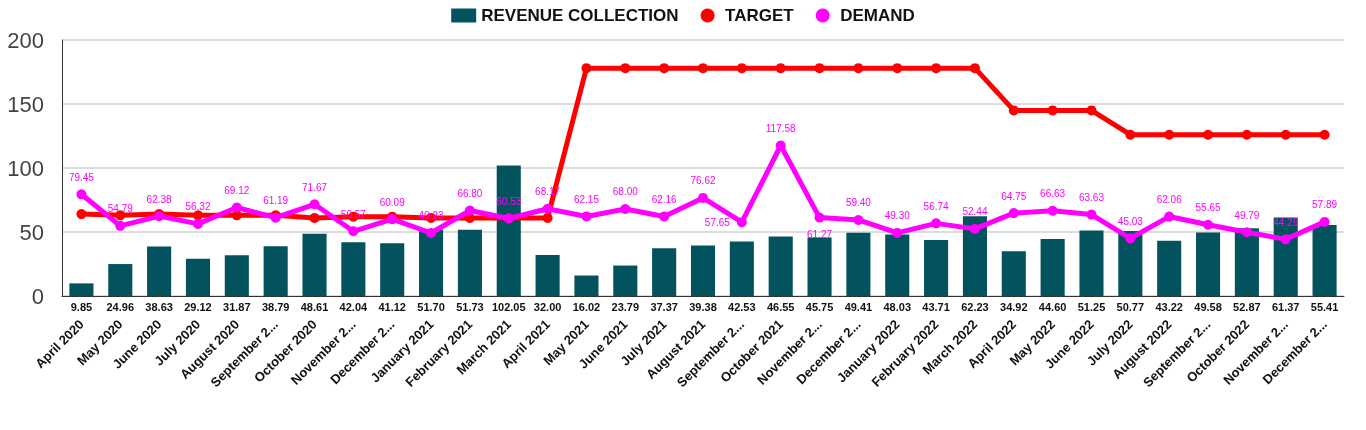 The image size is (1366, 430). I want to click on data-label: 42.53, so click(742, 306).